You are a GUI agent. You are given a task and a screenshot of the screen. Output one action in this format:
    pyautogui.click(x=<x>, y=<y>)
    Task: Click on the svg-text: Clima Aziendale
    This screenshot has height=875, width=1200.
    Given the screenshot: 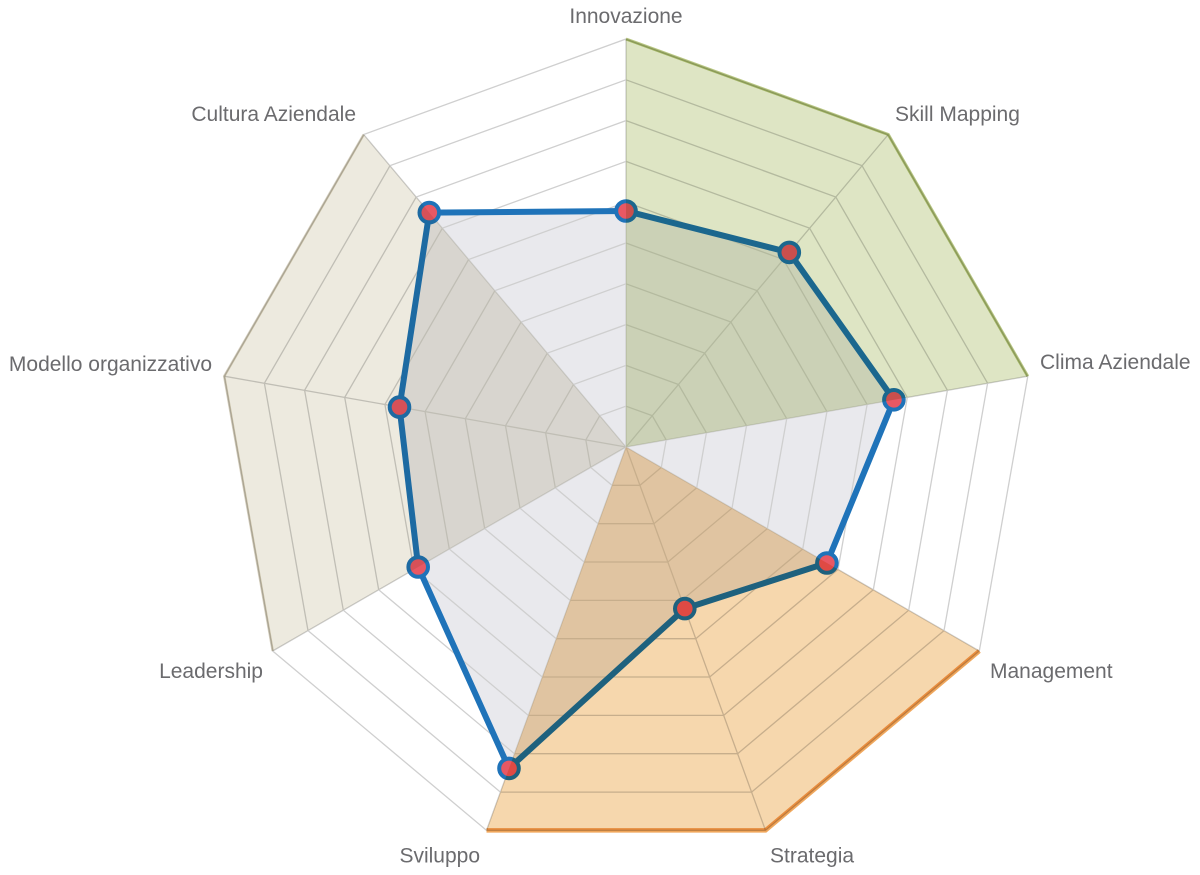 What is the action you would take?
    pyautogui.click(x=1115, y=362)
    